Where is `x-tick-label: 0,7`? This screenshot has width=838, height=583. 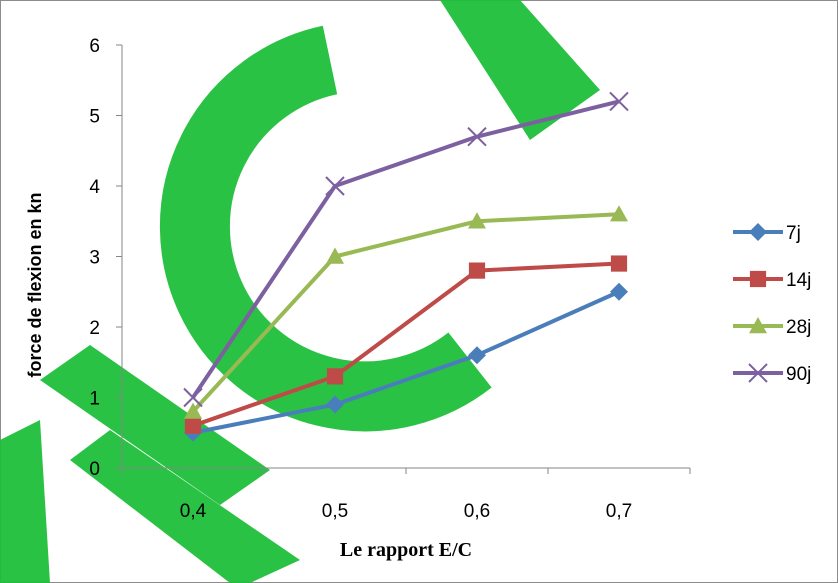
x-tick-label: 0,7 is located at coordinates (619, 511).